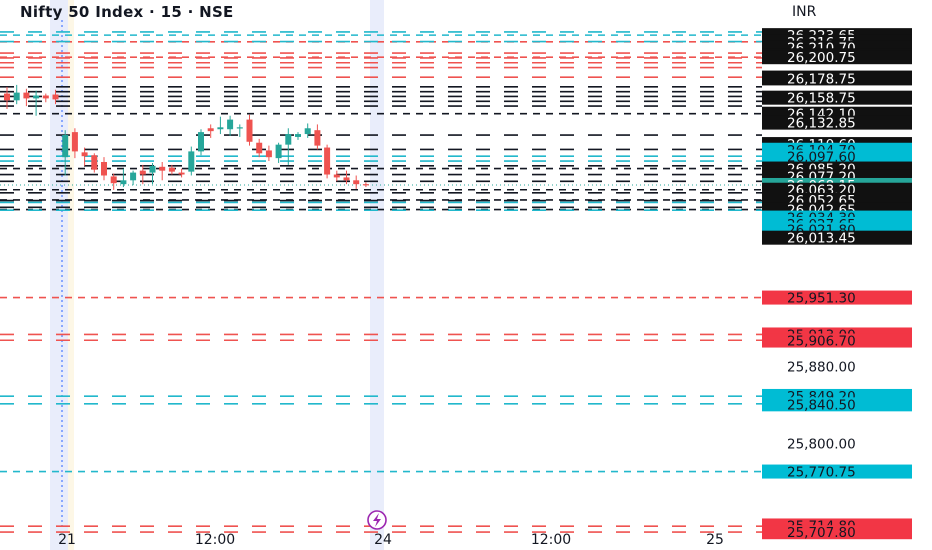 This screenshot has height=550, width=932. I want to click on price-label-22: 26,013.45, so click(837, 238).